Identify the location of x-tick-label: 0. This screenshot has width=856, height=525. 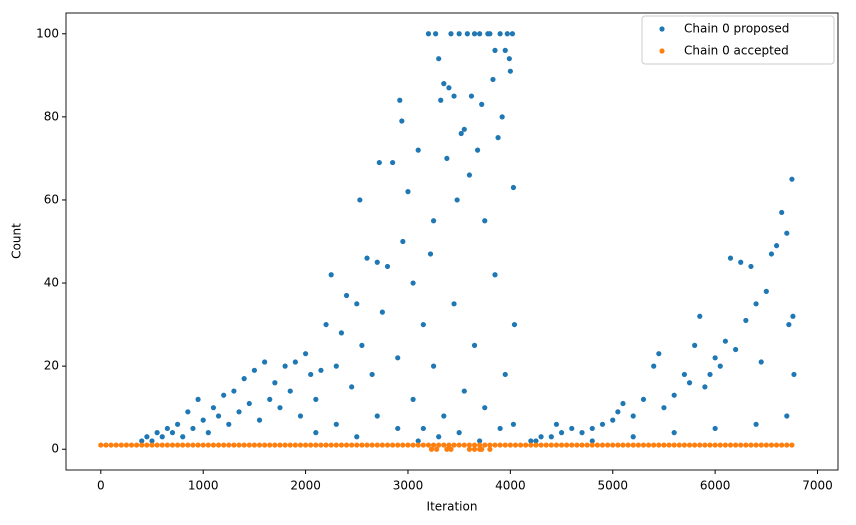
(101, 486).